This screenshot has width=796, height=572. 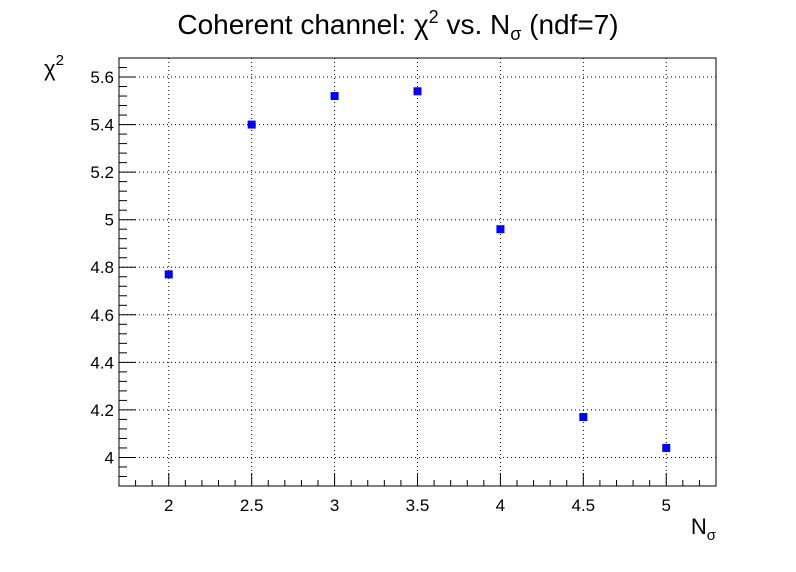 I want to click on x-tick-label: 4, so click(x=500, y=505).